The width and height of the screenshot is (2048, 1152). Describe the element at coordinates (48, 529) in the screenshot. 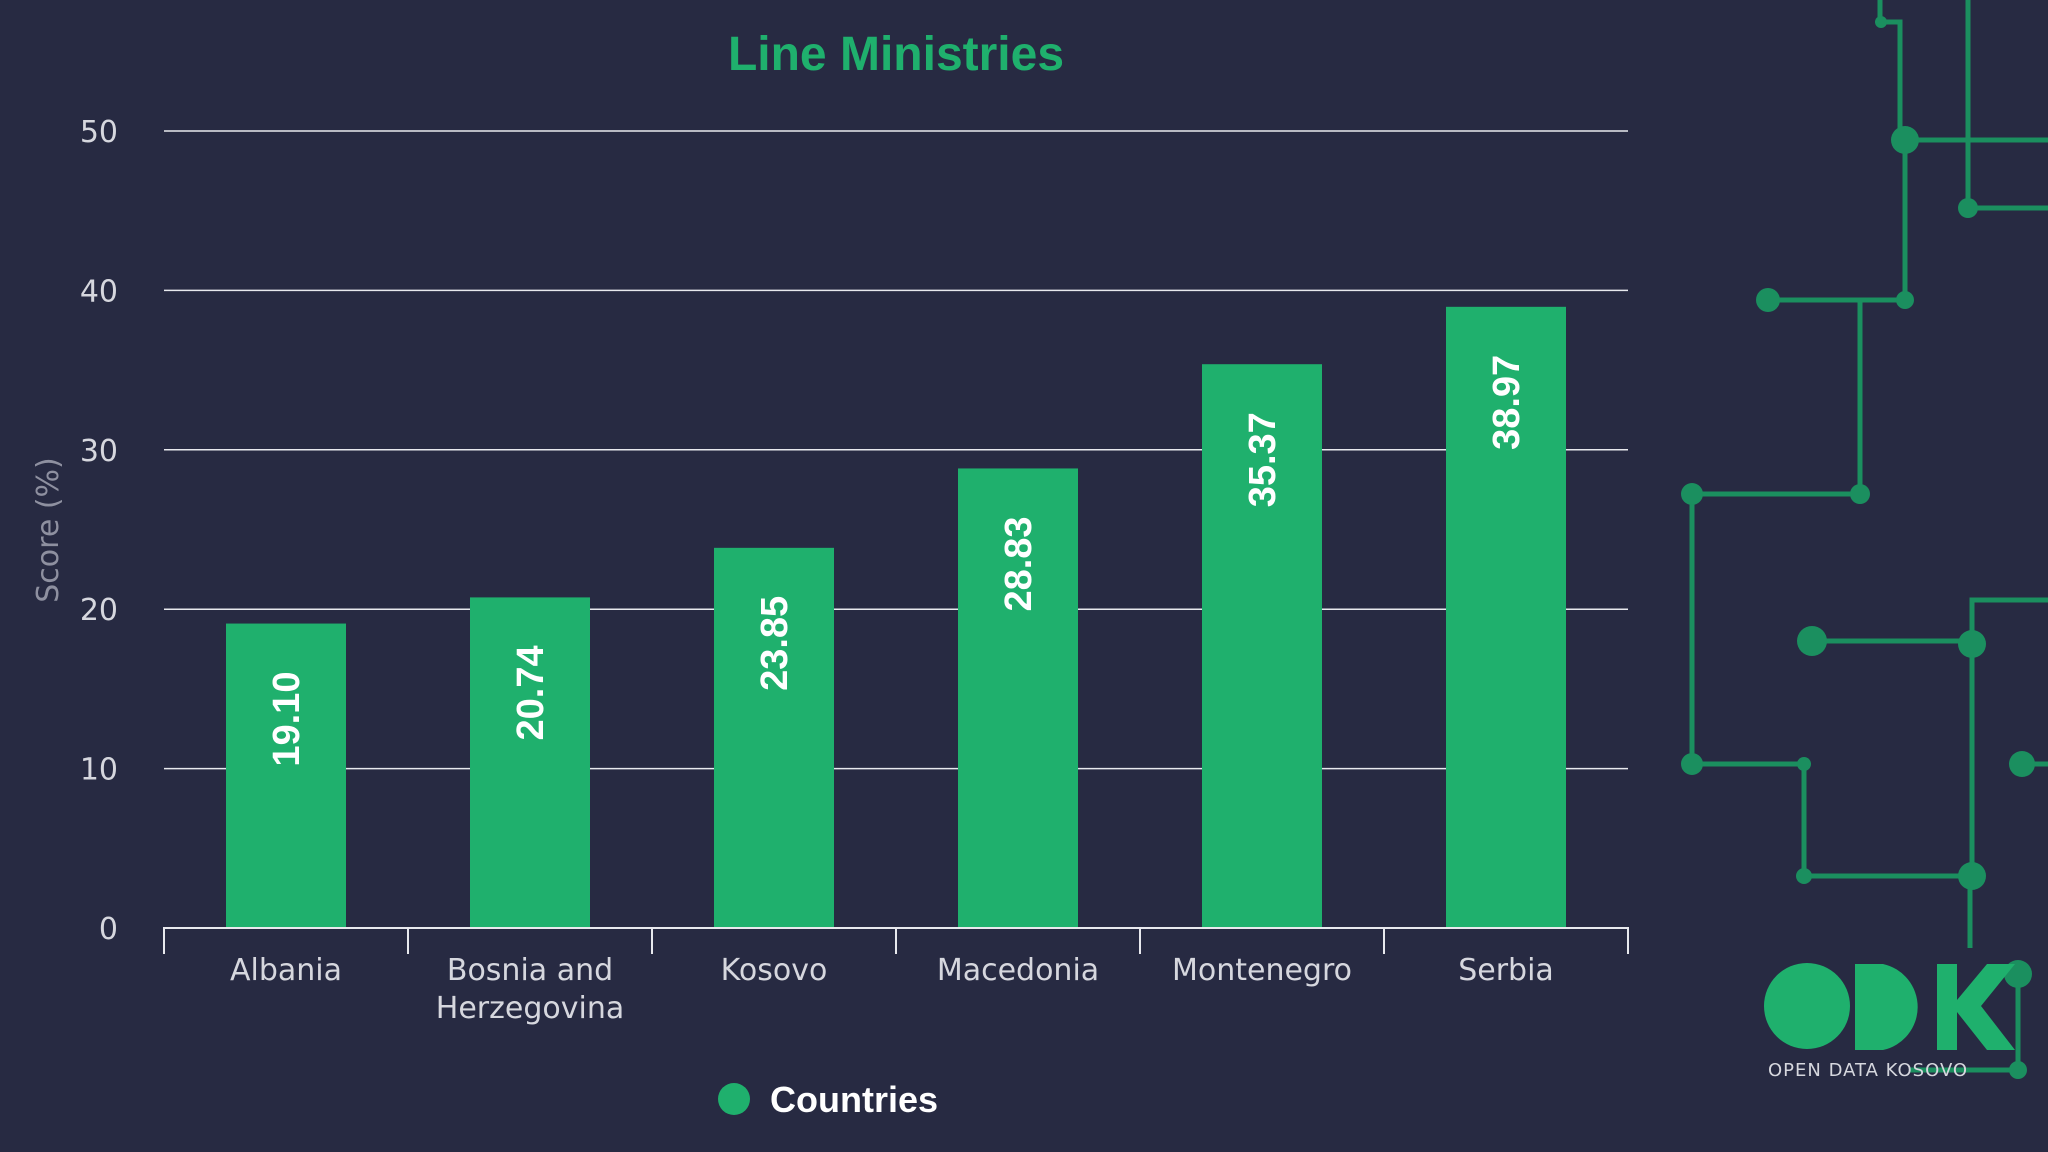

I see `y-axis-label: Score (%)` at that location.